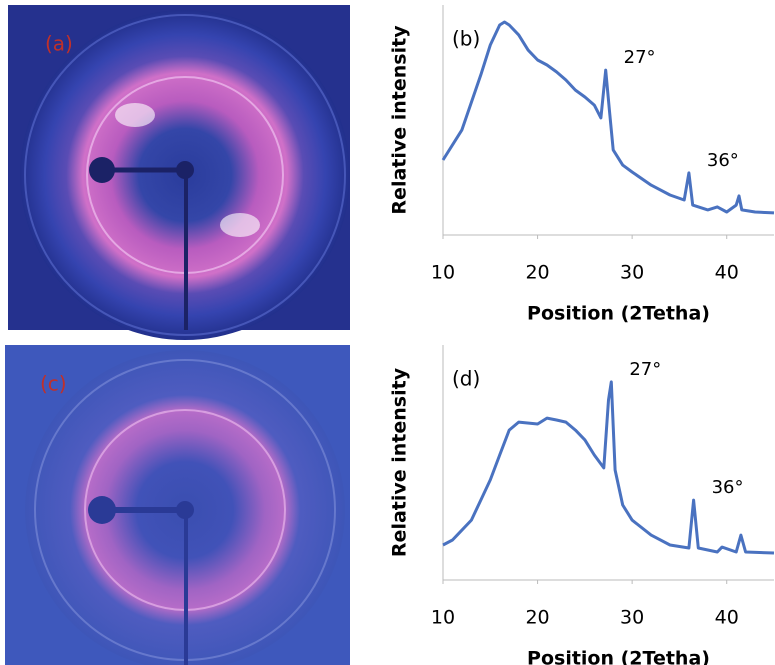 This screenshot has width=775, height=665. What do you see at coordinates (466, 379) in the screenshot?
I see `panel-label: (d)` at bounding box center [466, 379].